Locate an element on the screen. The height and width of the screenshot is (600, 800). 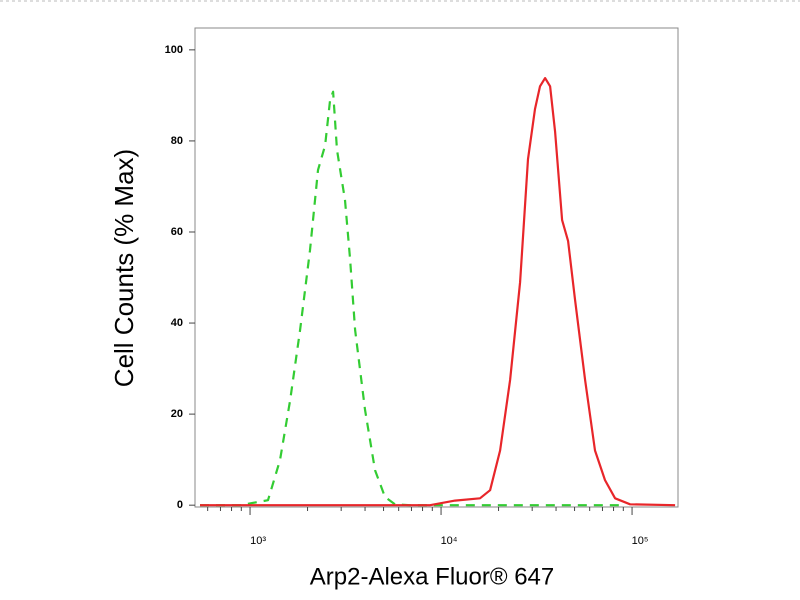
y-tick-label: 100 is located at coordinates (174, 50).